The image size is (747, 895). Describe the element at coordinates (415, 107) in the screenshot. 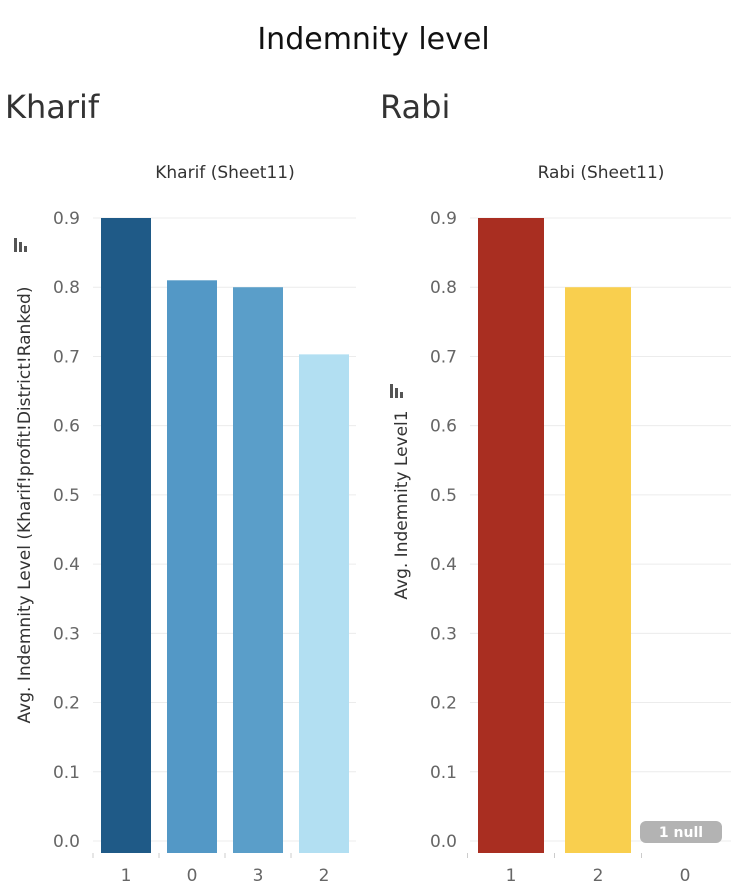

I see `section-title-rabi: Rabi` at that location.